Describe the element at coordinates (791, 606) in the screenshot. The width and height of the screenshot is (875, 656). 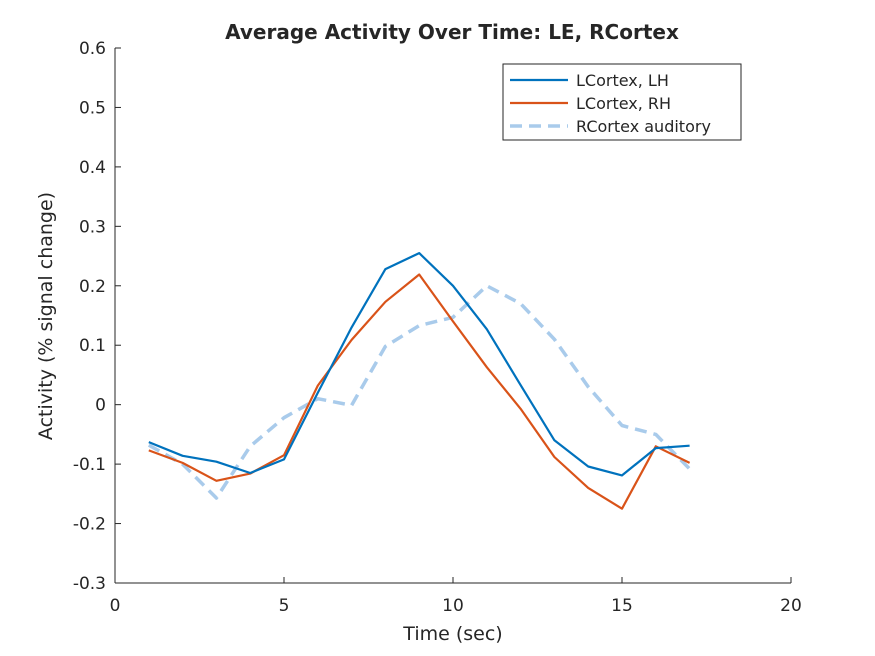
I see `x-tick-label: 20` at that location.